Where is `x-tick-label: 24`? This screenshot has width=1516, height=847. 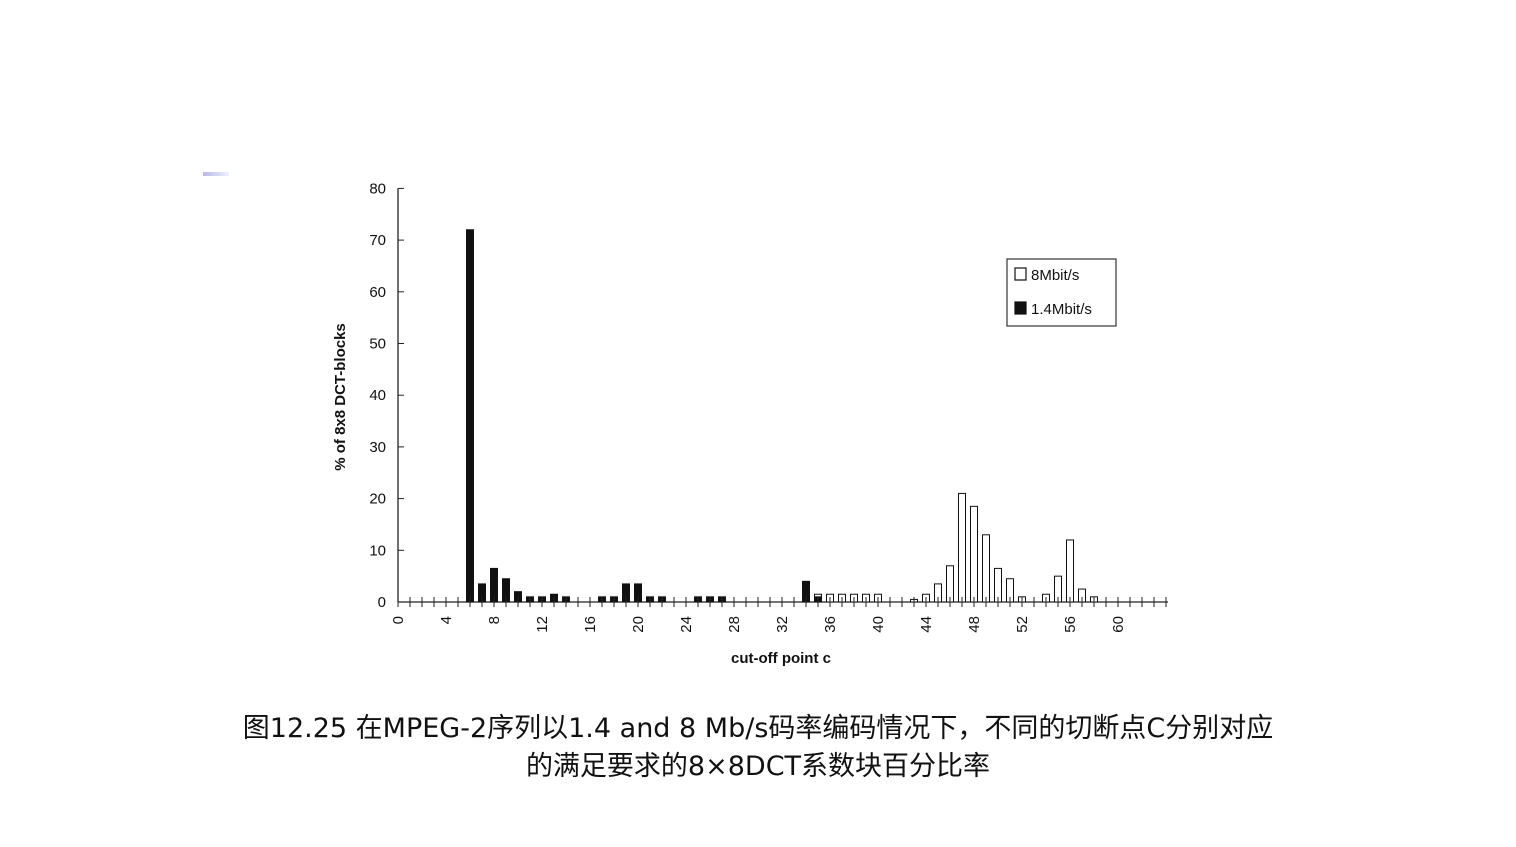
x-tick-label: 24 is located at coordinates (686, 624).